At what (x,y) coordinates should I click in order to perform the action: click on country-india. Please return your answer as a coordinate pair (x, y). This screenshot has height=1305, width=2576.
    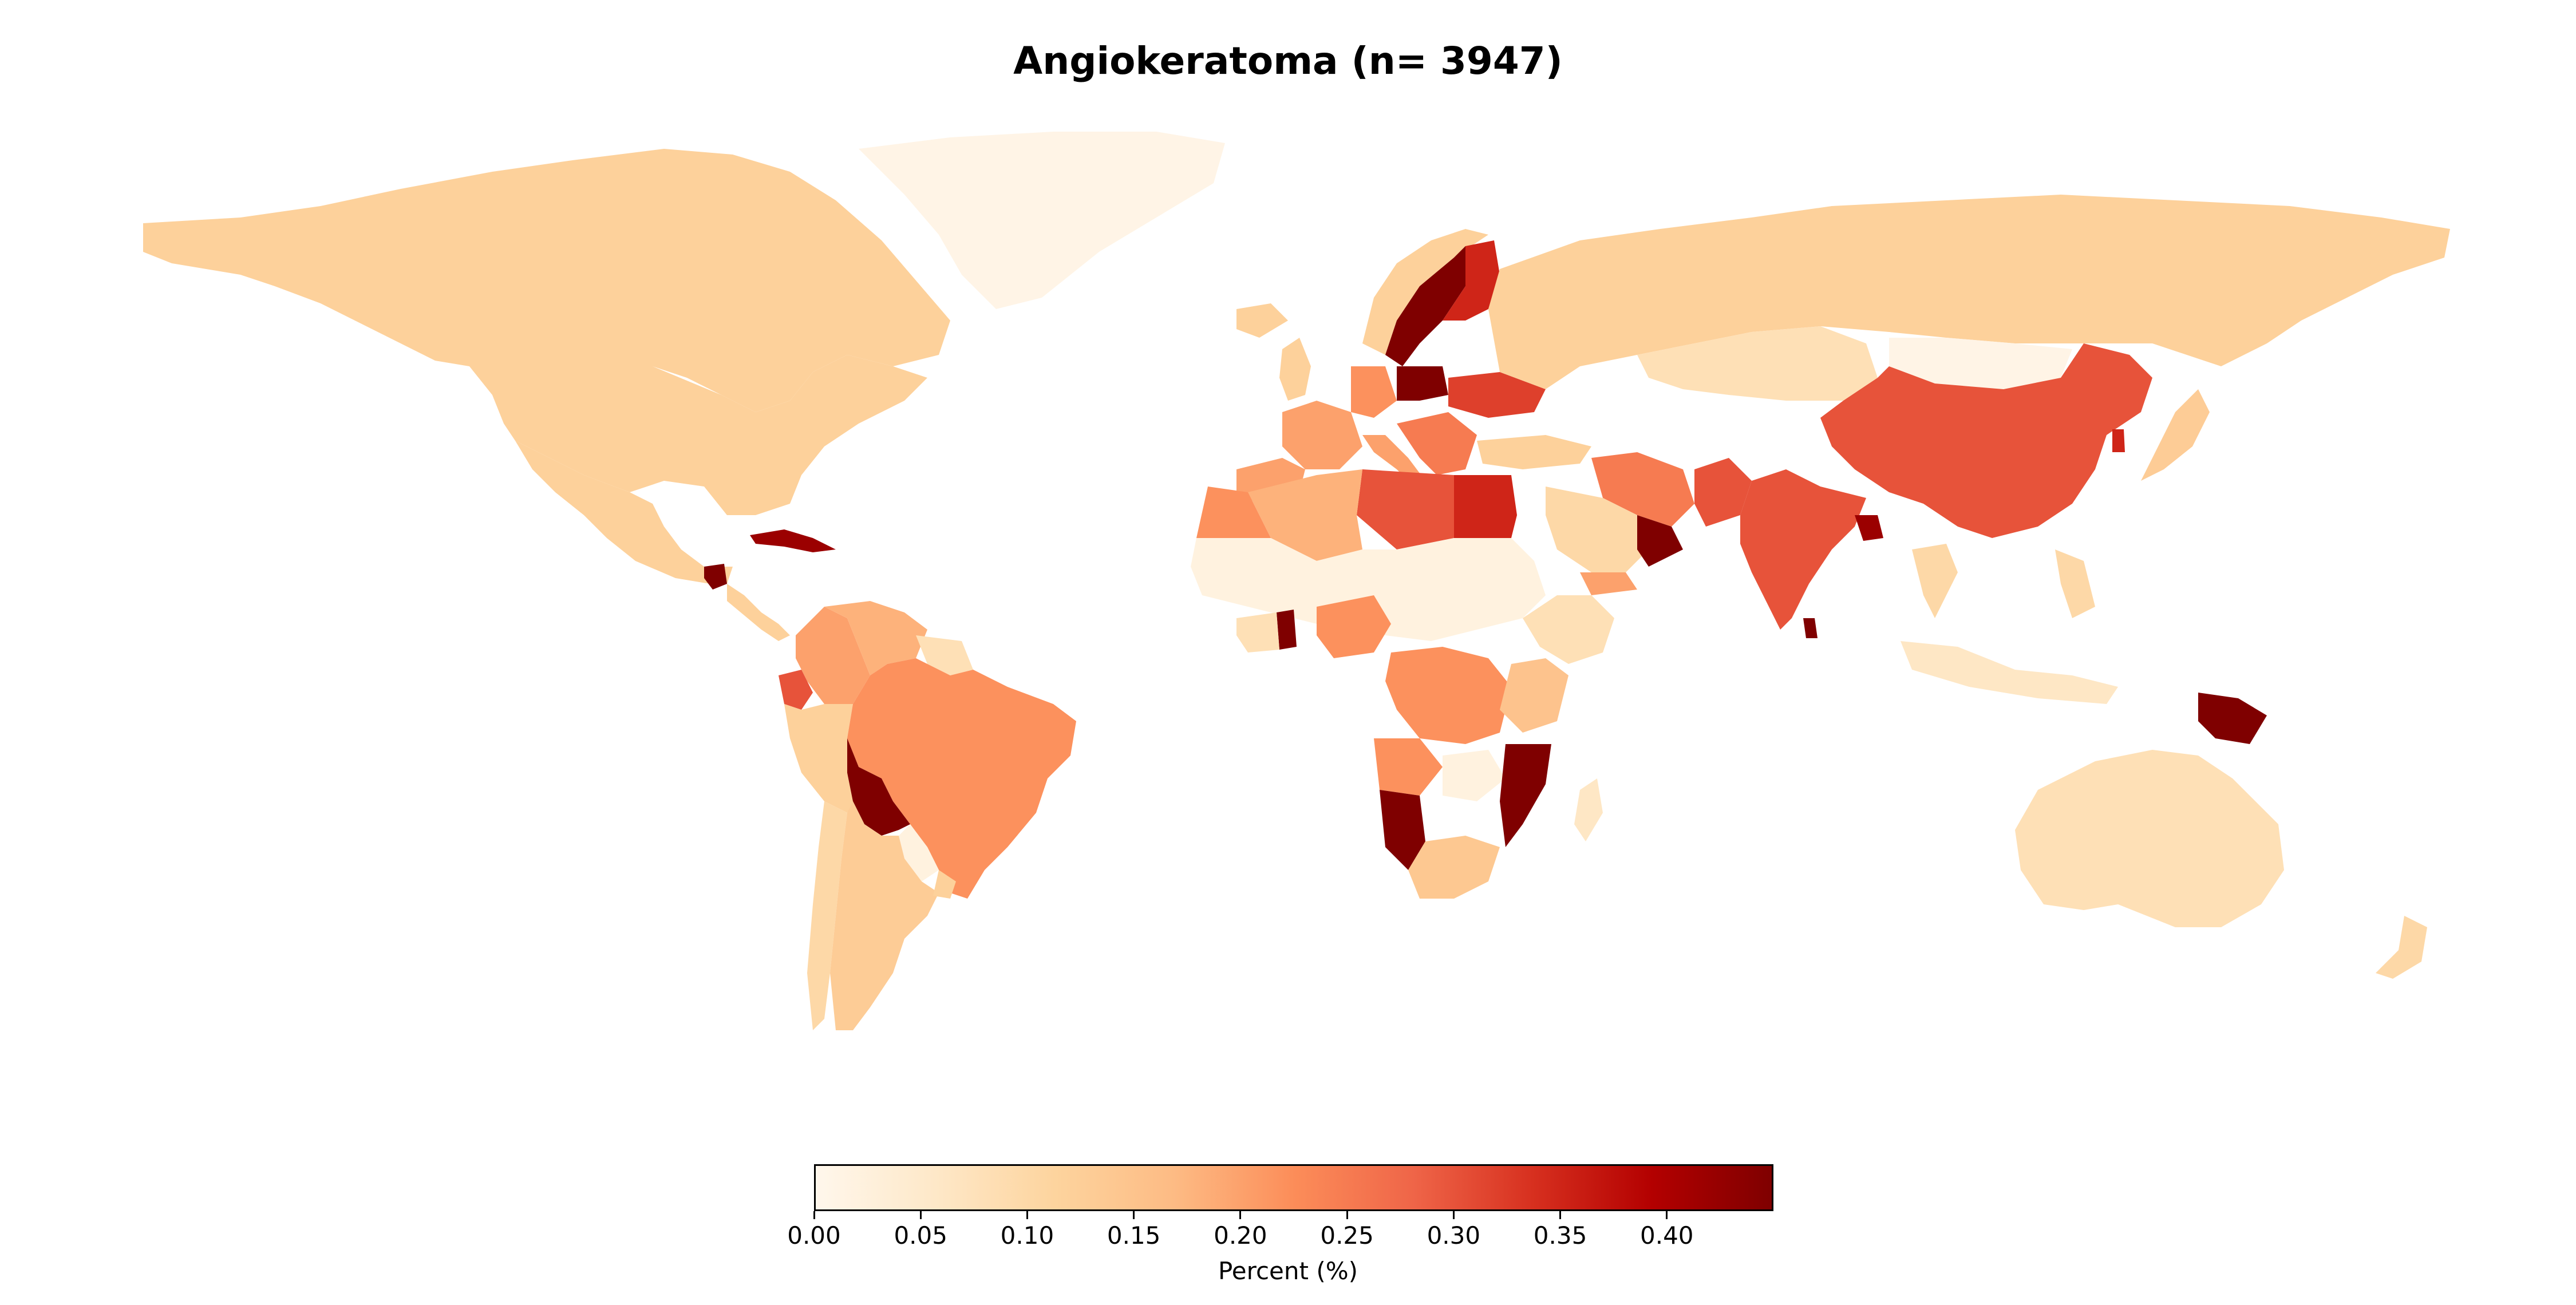
    Looking at the image, I should click on (1803, 549).